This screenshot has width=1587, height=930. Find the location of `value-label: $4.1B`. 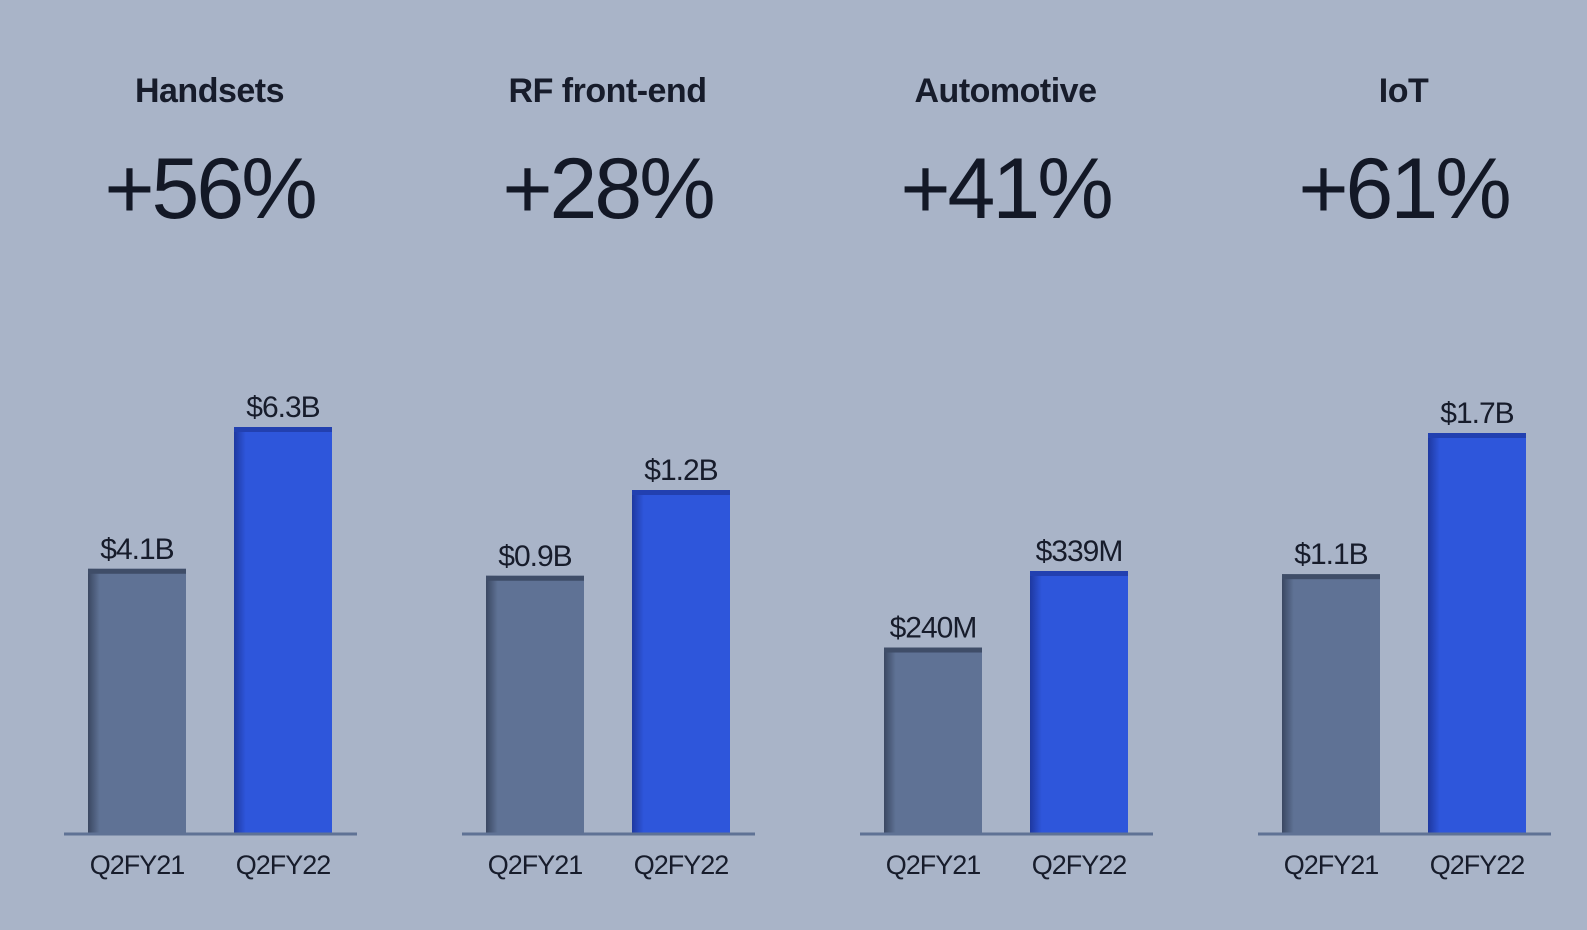

value-label: $4.1B is located at coordinates (136, 549).